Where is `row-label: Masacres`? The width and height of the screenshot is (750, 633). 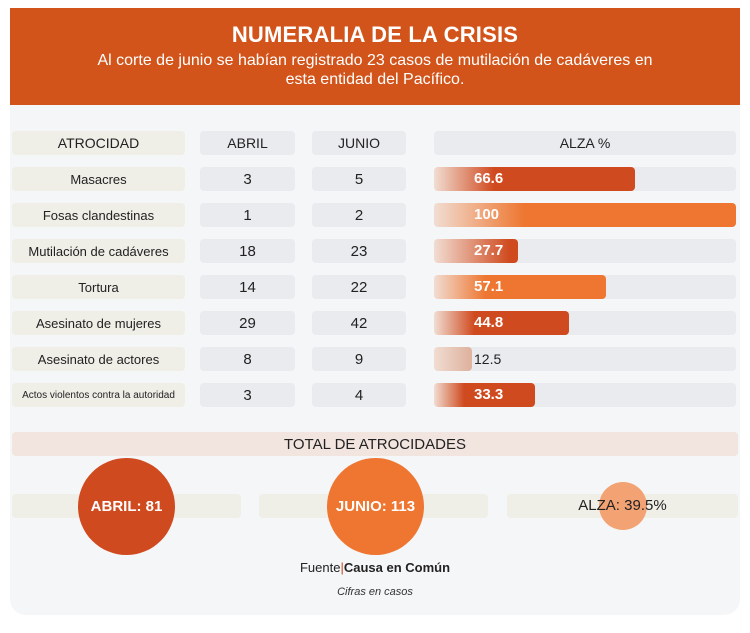
row-label: Masacres is located at coordinates (98, 179).